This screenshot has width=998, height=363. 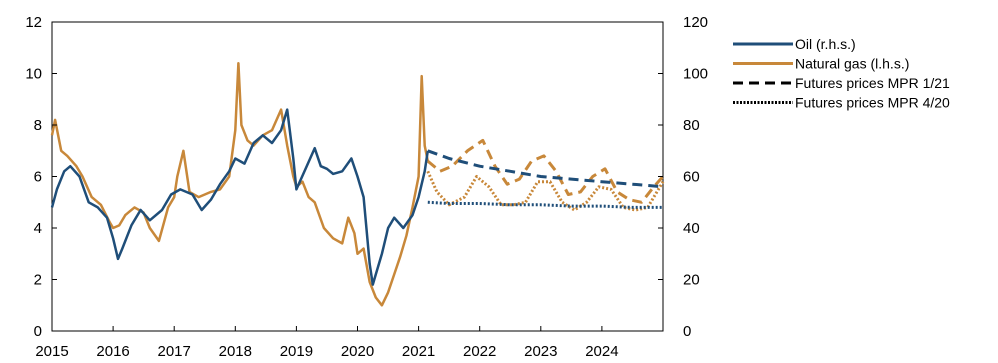 What do you see at coordinates (601, 351) in the screenshot?
I see `x-tick-label: 2024` at bounding box center [601, 351].